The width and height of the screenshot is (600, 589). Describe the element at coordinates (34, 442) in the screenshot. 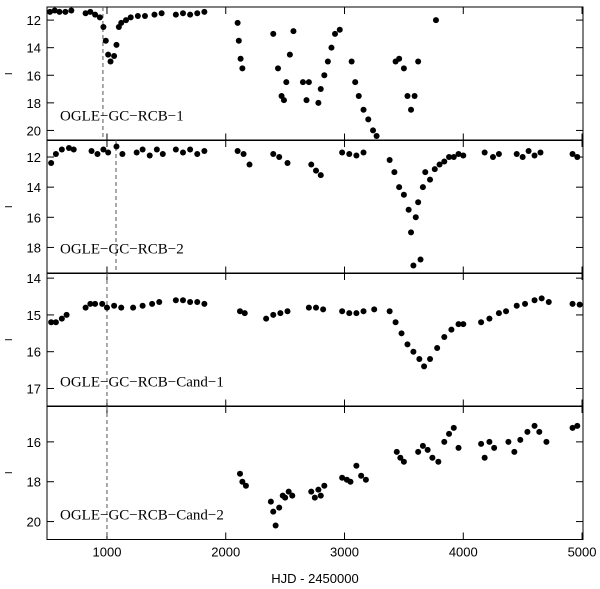

I see `y-tick-label: 16` at that location.